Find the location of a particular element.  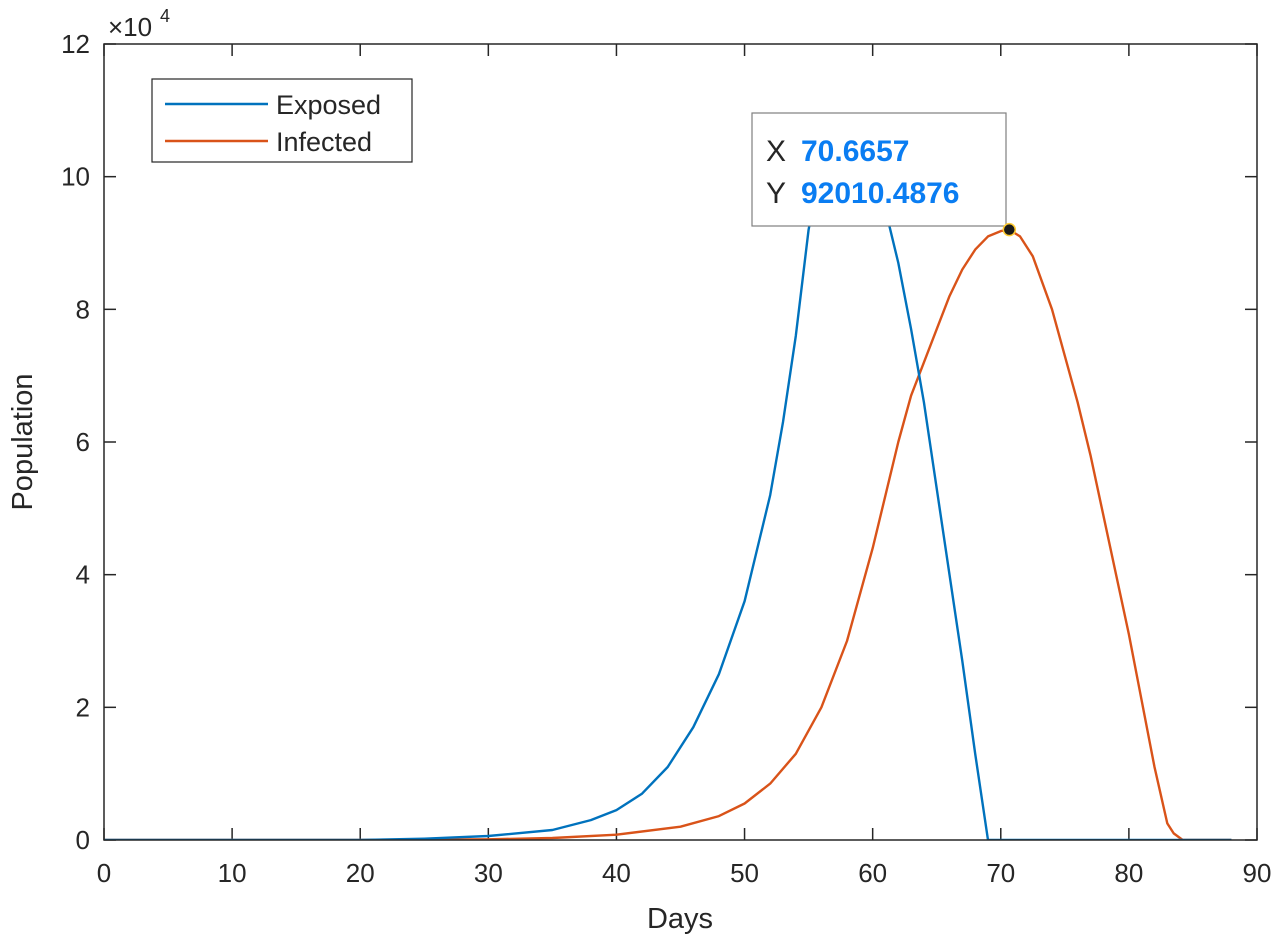

datatip-x-value: 70.6657 is located at coordinates (855, 151).